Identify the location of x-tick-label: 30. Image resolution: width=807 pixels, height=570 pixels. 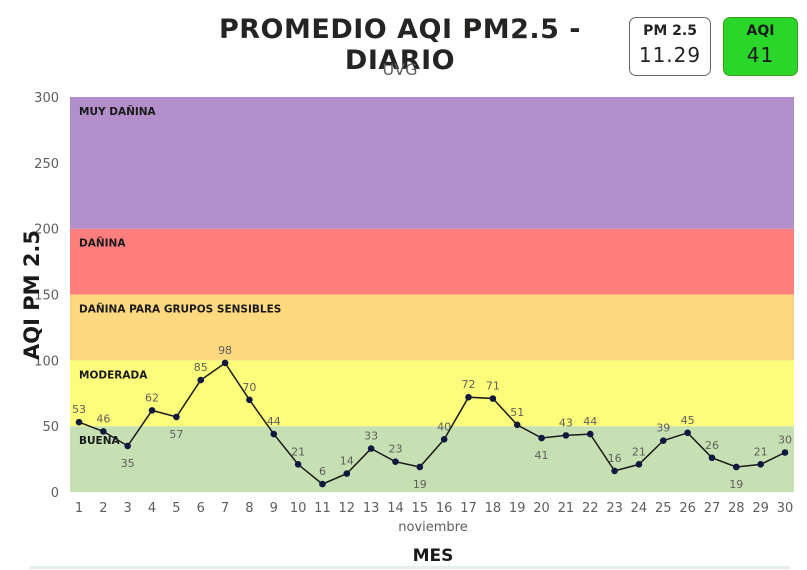
(785, 508).